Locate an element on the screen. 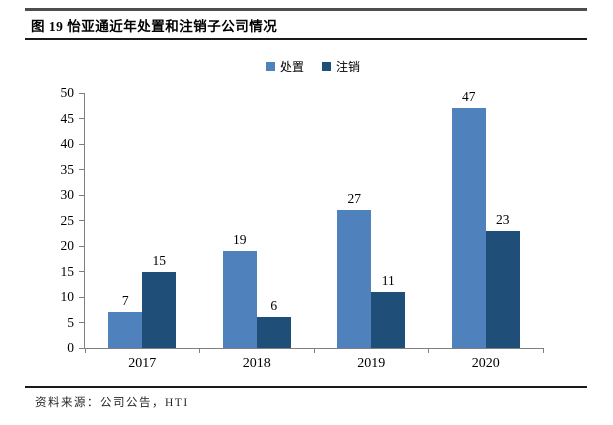 The height and width of the screenshot is (425, 613). bar-value-label: 23 is located at coordinates (503, 219).